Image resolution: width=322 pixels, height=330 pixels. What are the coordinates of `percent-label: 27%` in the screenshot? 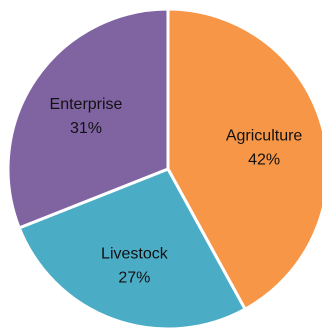 It's located at (134, 277).